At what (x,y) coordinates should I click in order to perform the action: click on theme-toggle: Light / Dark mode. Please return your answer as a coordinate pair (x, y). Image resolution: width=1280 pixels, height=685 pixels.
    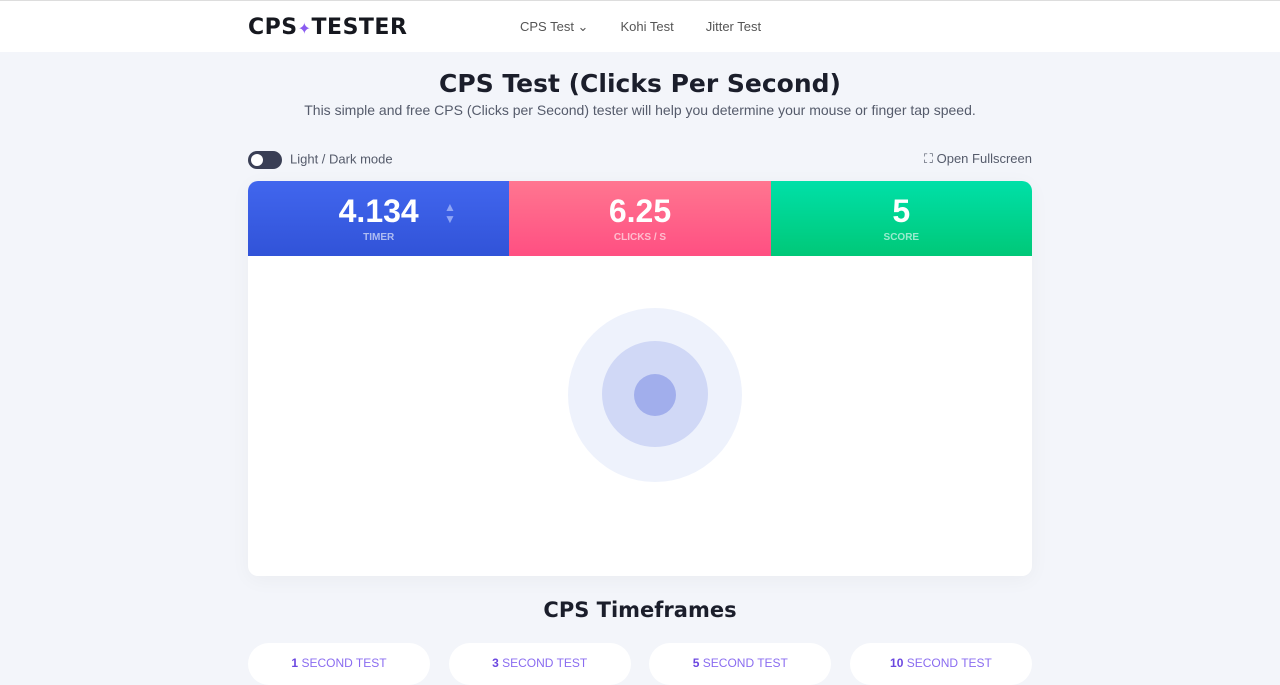
    Looking at the image, I should click on (320, 160).